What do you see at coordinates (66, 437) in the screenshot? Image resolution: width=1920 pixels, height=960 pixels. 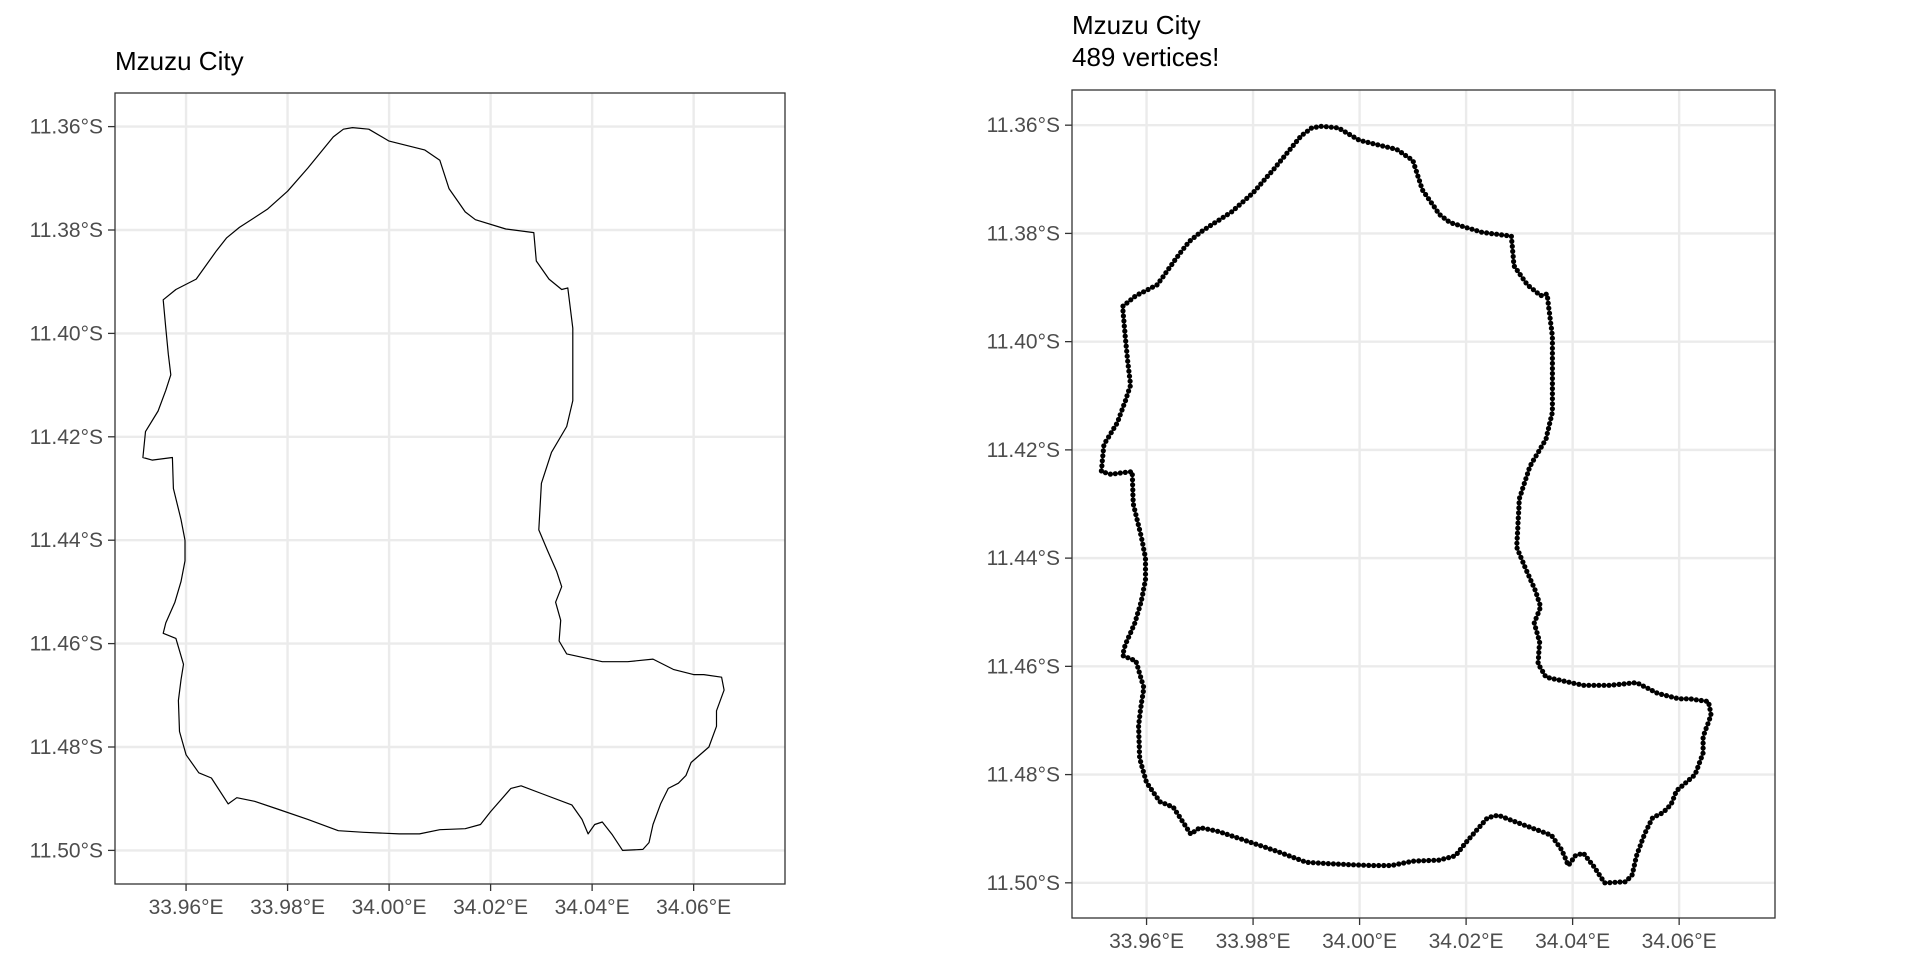 I see `y-tick-label: 11.42°S` at bounding box center [66, 437].